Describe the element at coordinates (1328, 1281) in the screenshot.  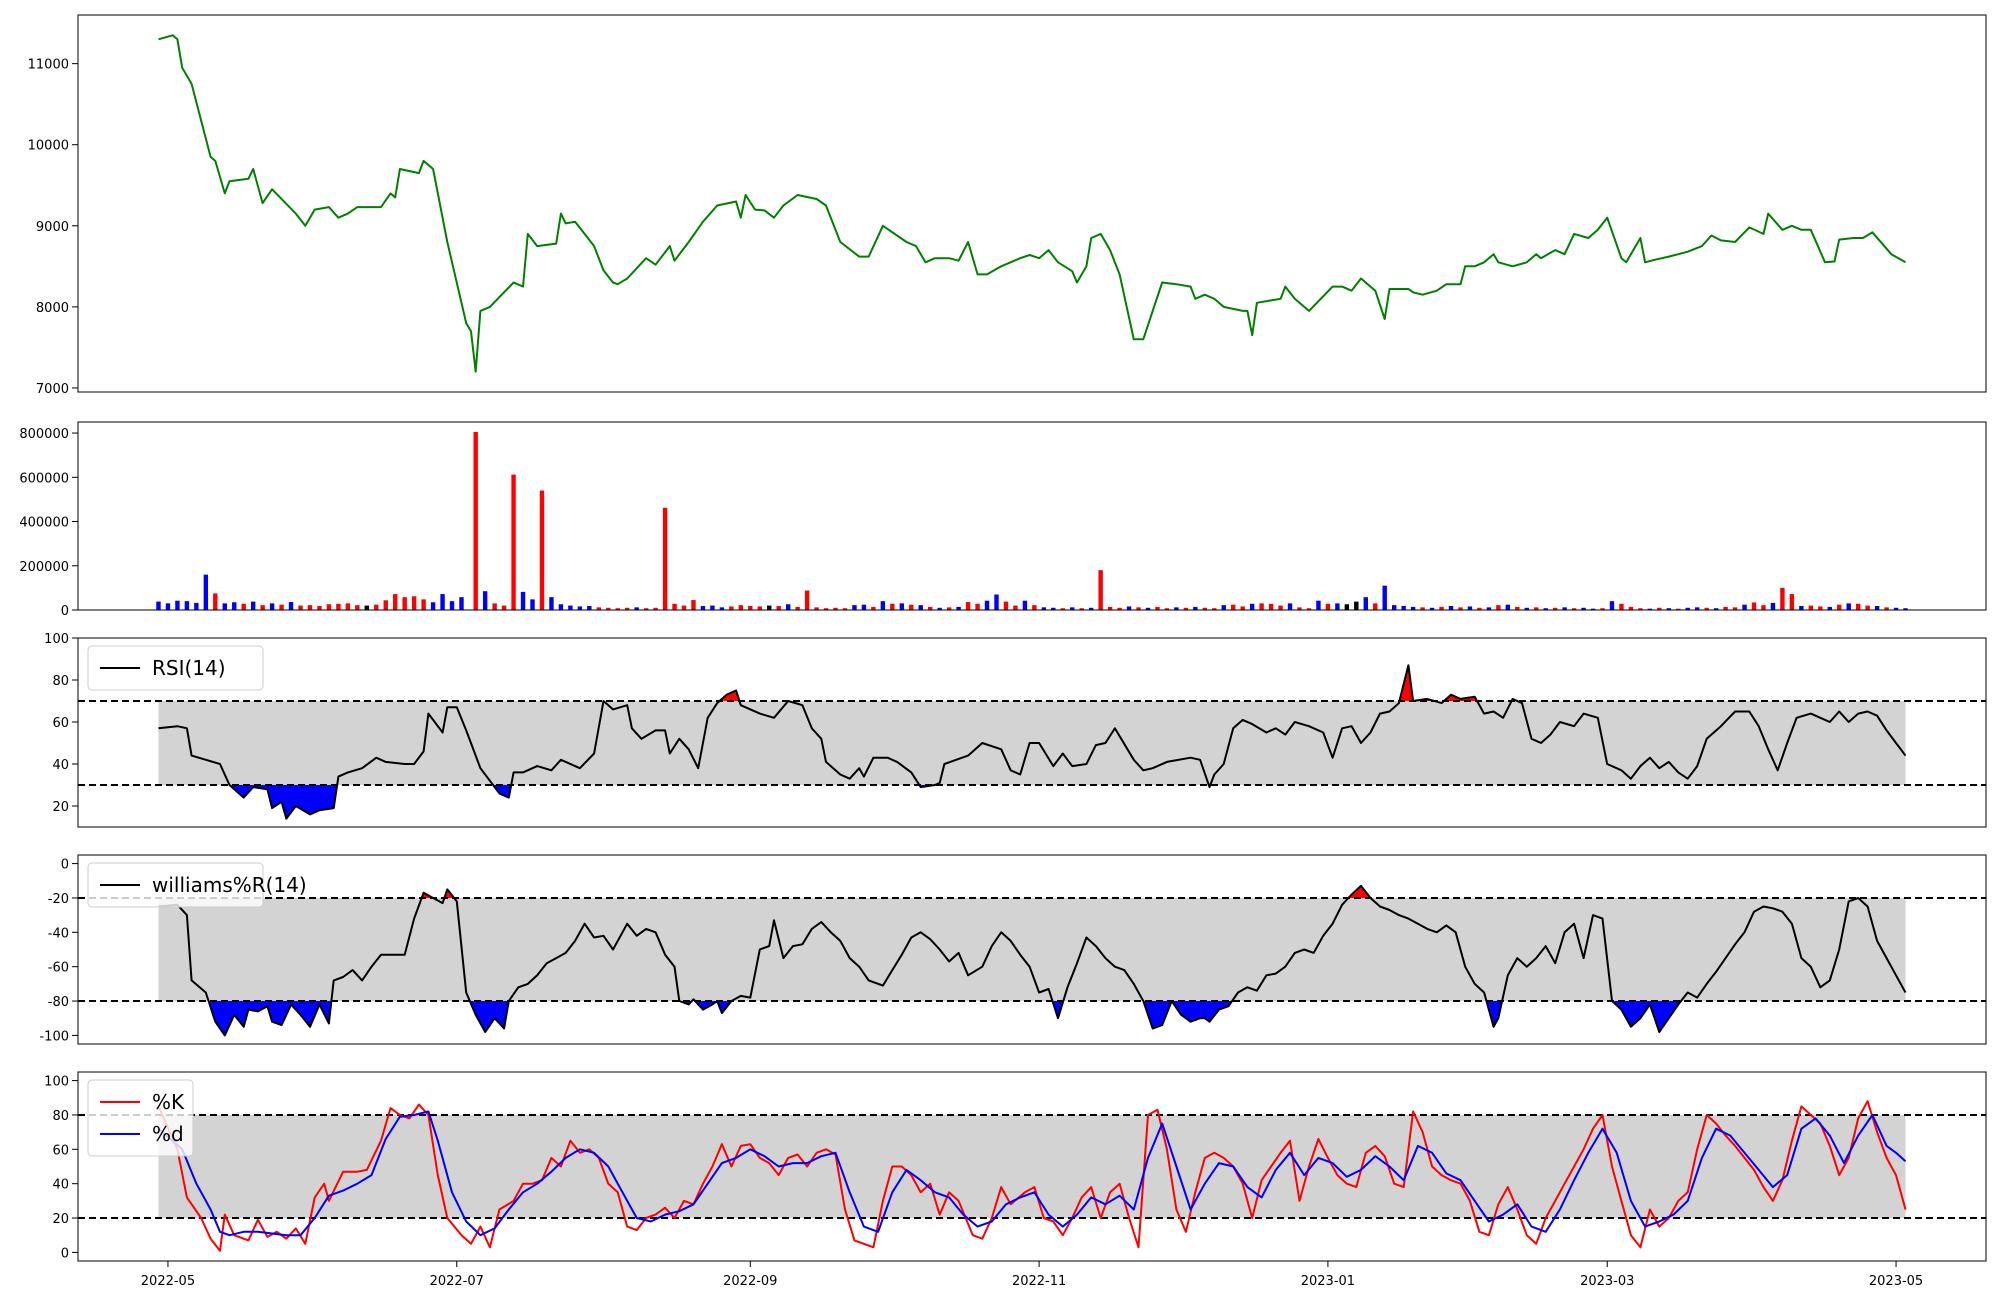
I see `x-tick-label: 2023-01` at that location.